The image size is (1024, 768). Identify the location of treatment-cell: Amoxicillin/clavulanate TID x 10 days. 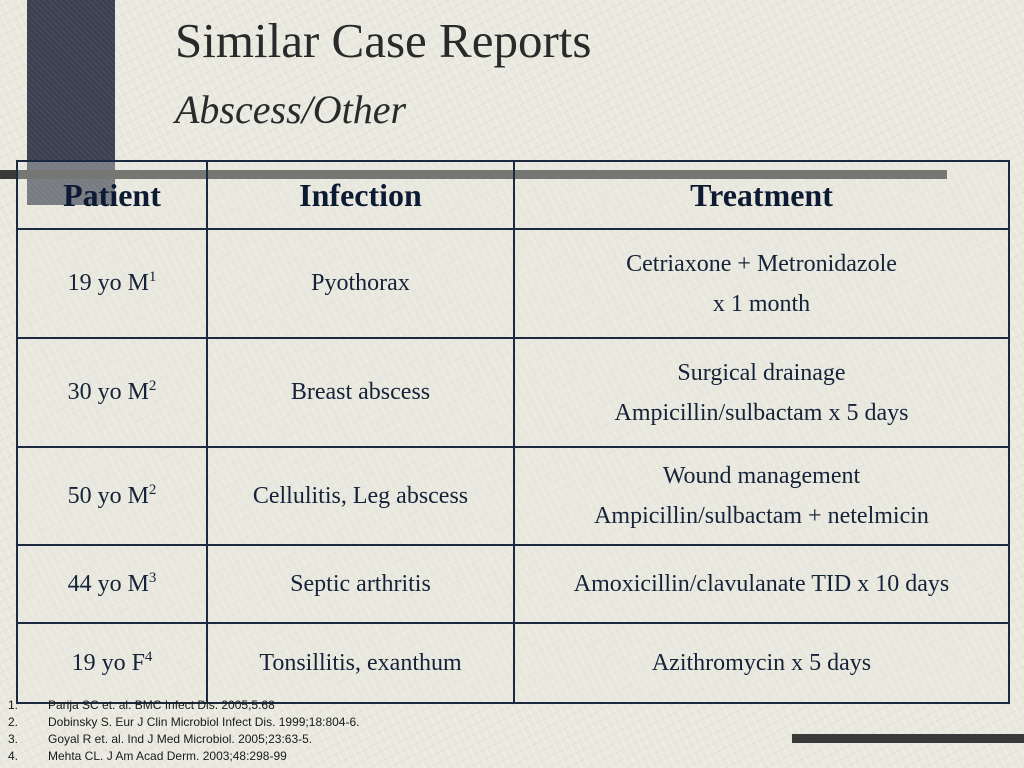
(761, 584).